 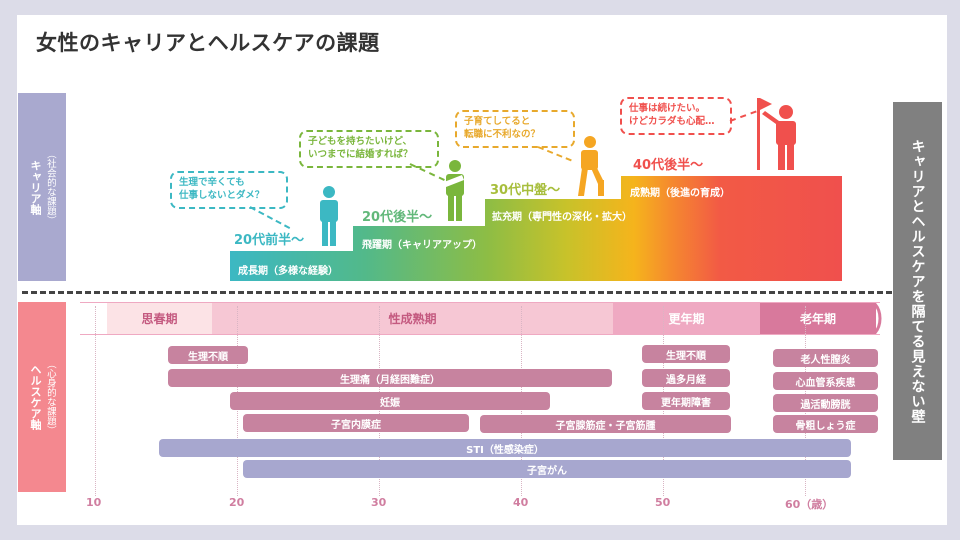 I want to click on wall-label: キャリアとヘルスケアを隔てる見えない壁, so click(x=917, y=281).